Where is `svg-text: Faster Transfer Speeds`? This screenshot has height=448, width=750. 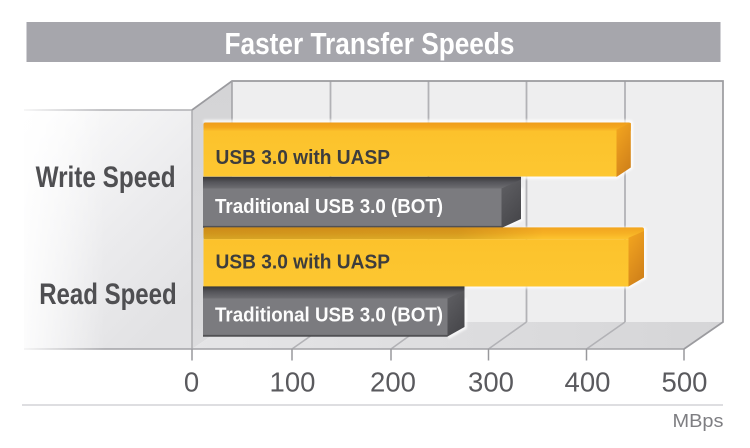
svg-text: Faster Transfer Speeds is located at coordinates (370, 43).